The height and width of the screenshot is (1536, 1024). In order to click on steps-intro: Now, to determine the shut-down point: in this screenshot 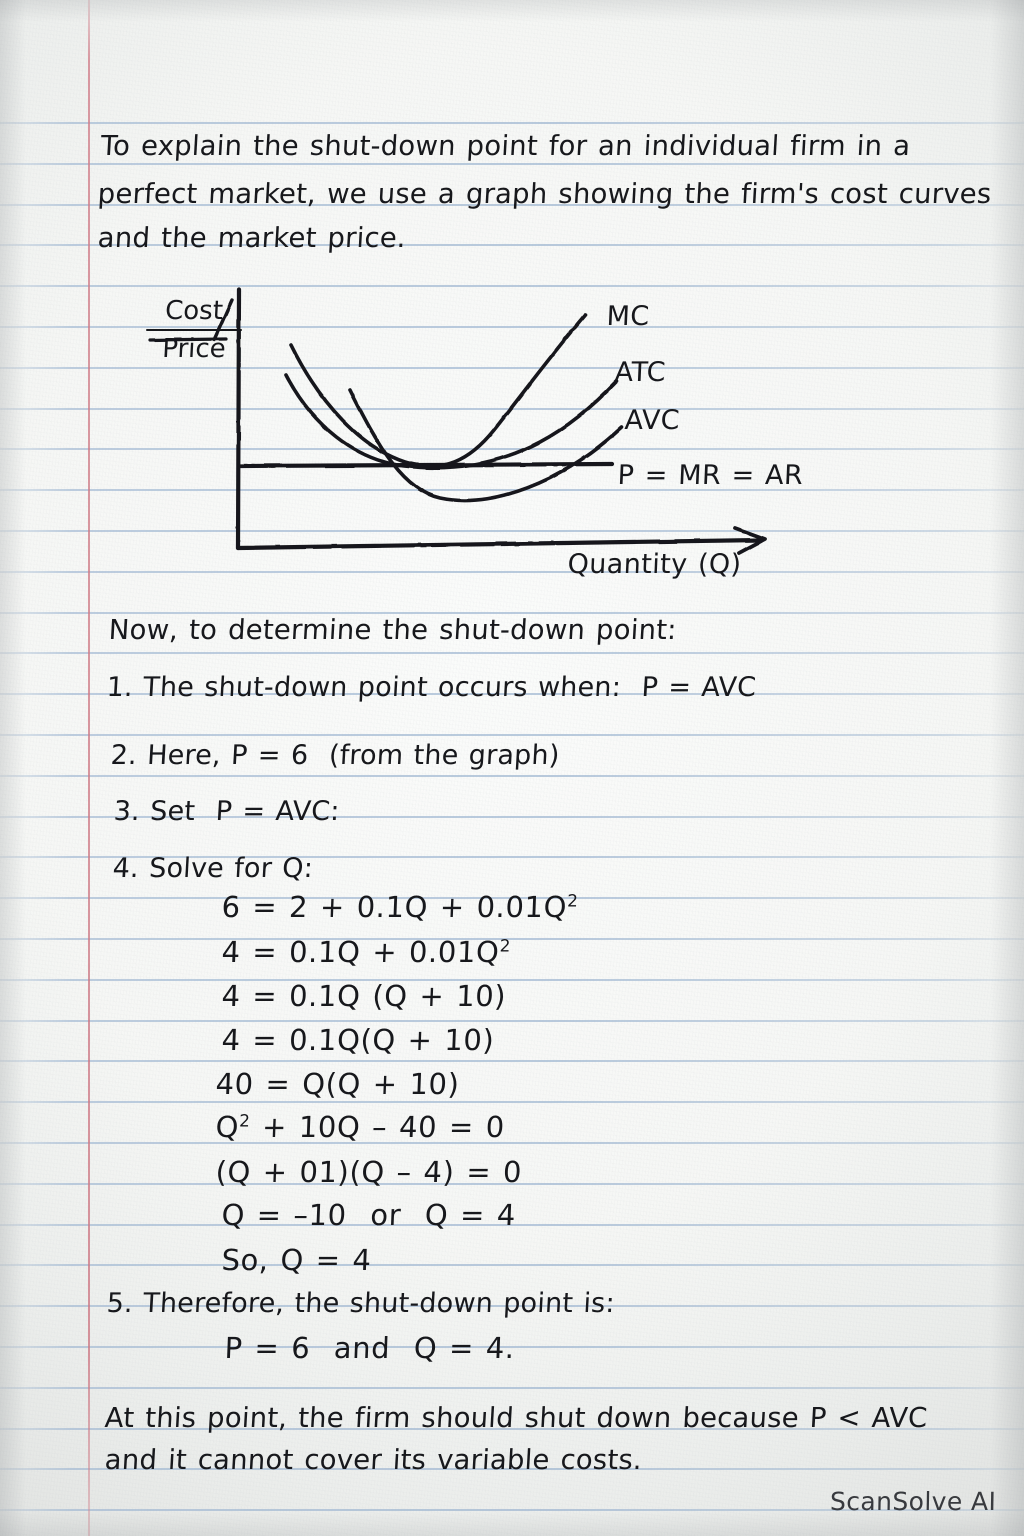, I will do `click(392, 630)`.